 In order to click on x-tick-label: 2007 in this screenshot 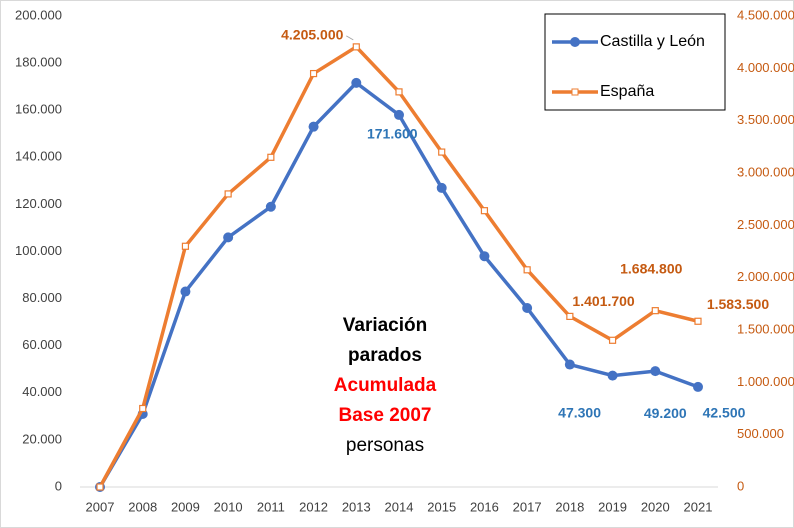, I will do `click(100, 506)`.